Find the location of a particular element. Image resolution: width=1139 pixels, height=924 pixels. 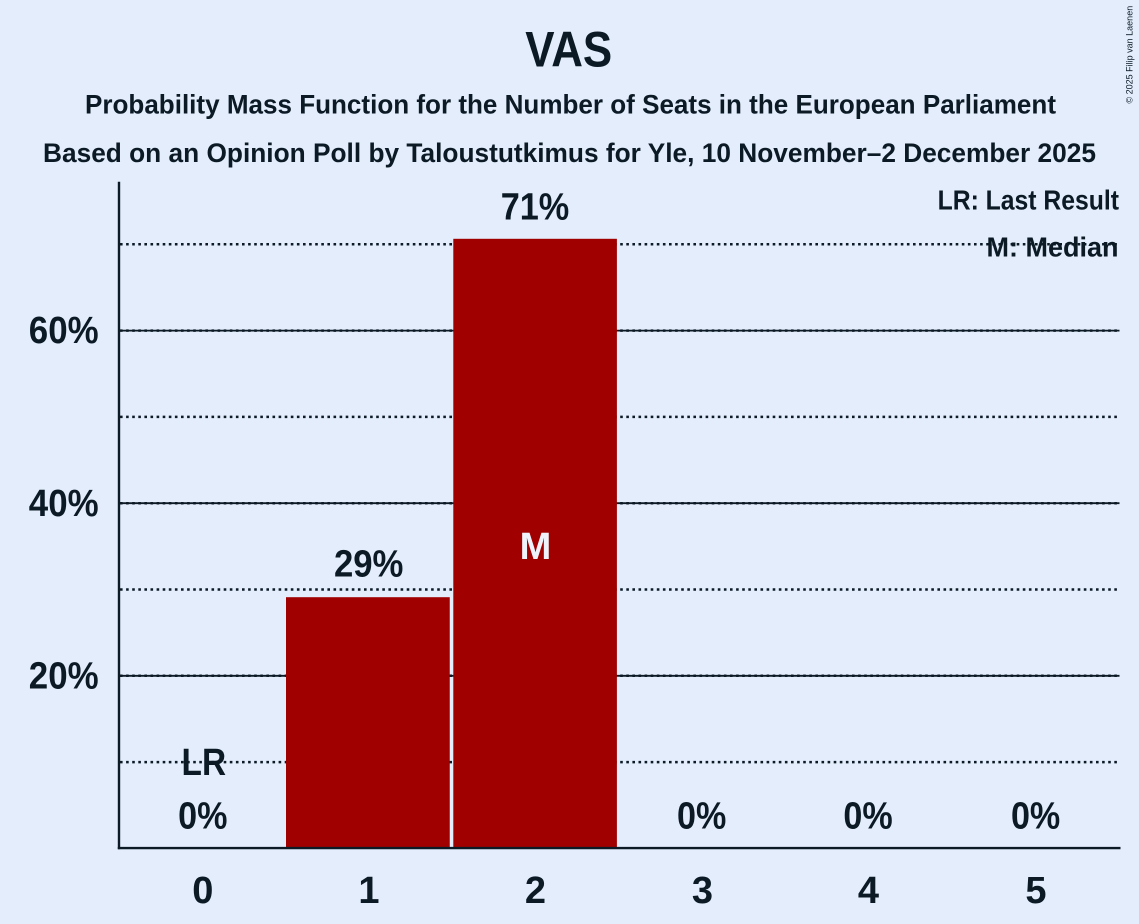

svg-text: VAS is located at coordinates (568, 49).